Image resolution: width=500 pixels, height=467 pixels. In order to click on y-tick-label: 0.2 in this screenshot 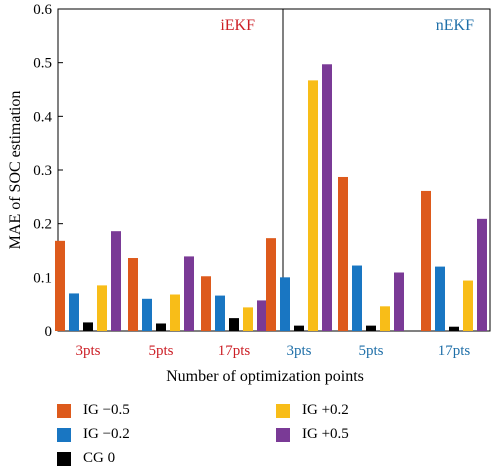, I will do `click(42, 225)`.